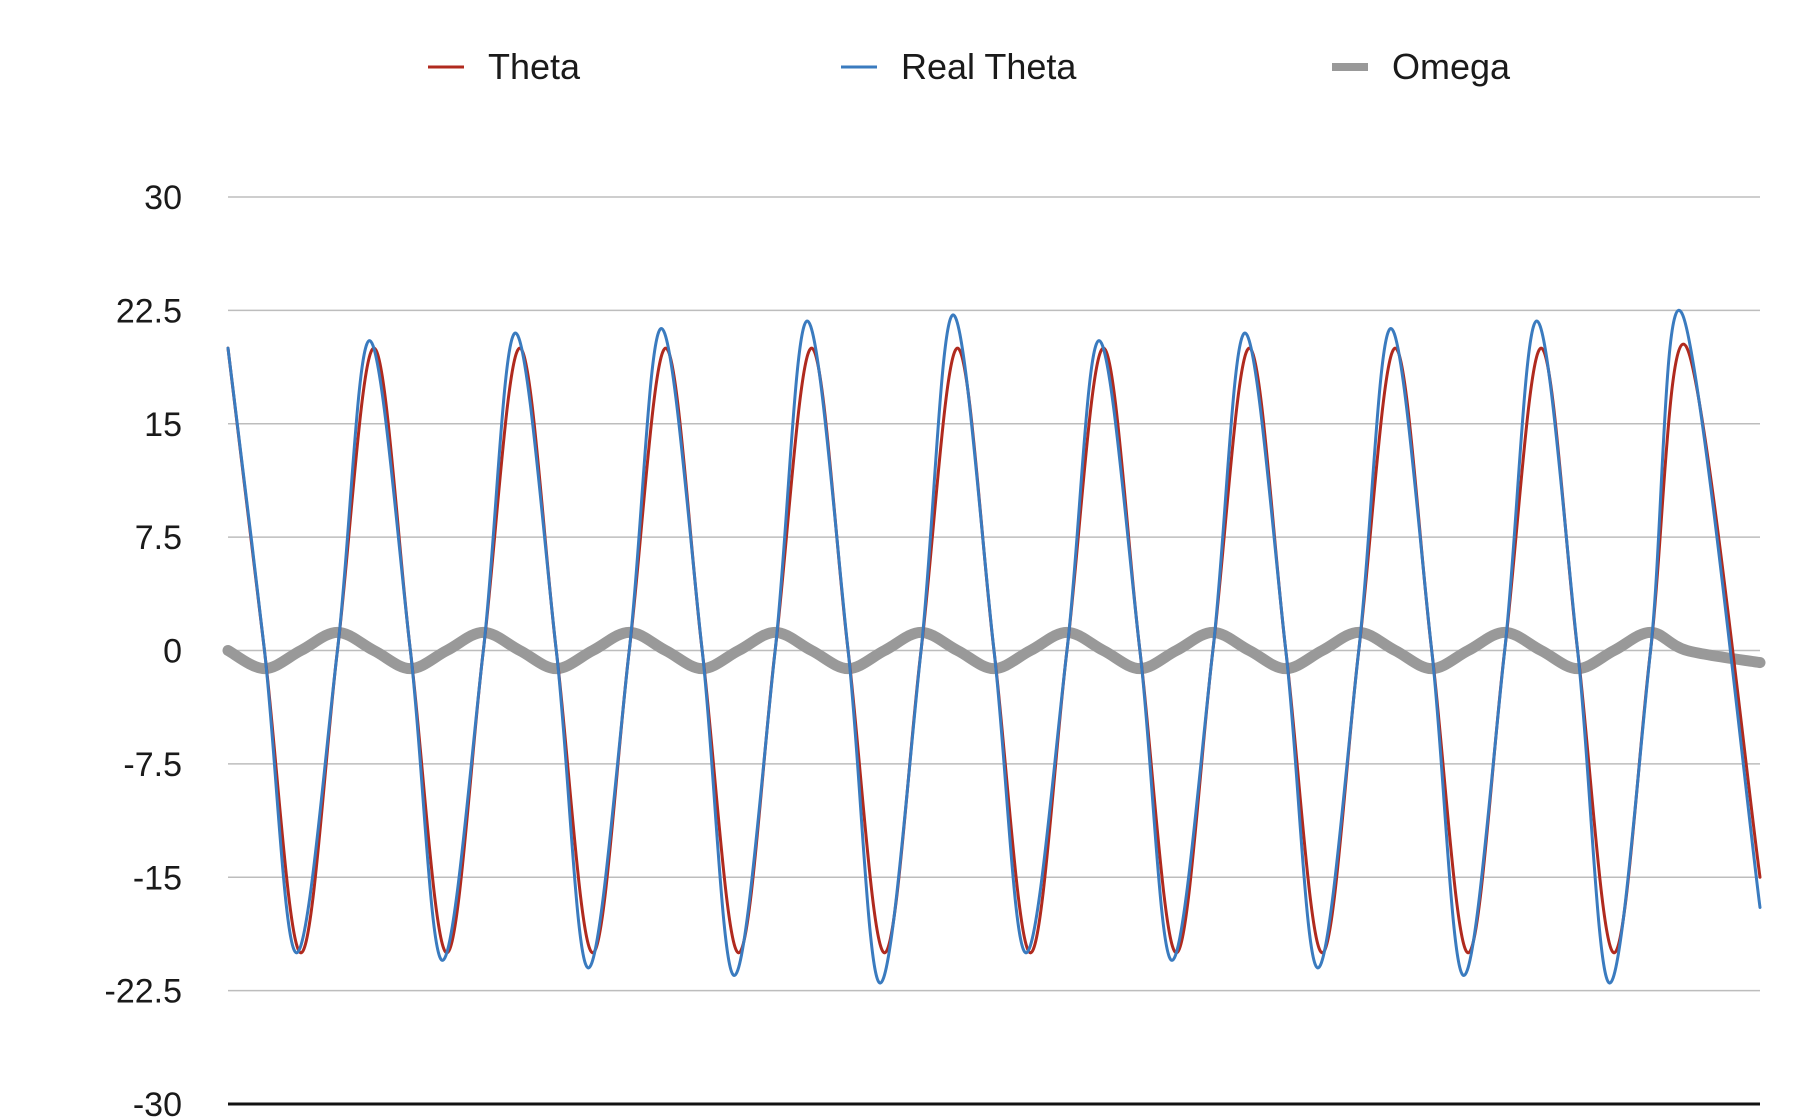  I want to click on y-tick-label: -15, so click(157, 878).